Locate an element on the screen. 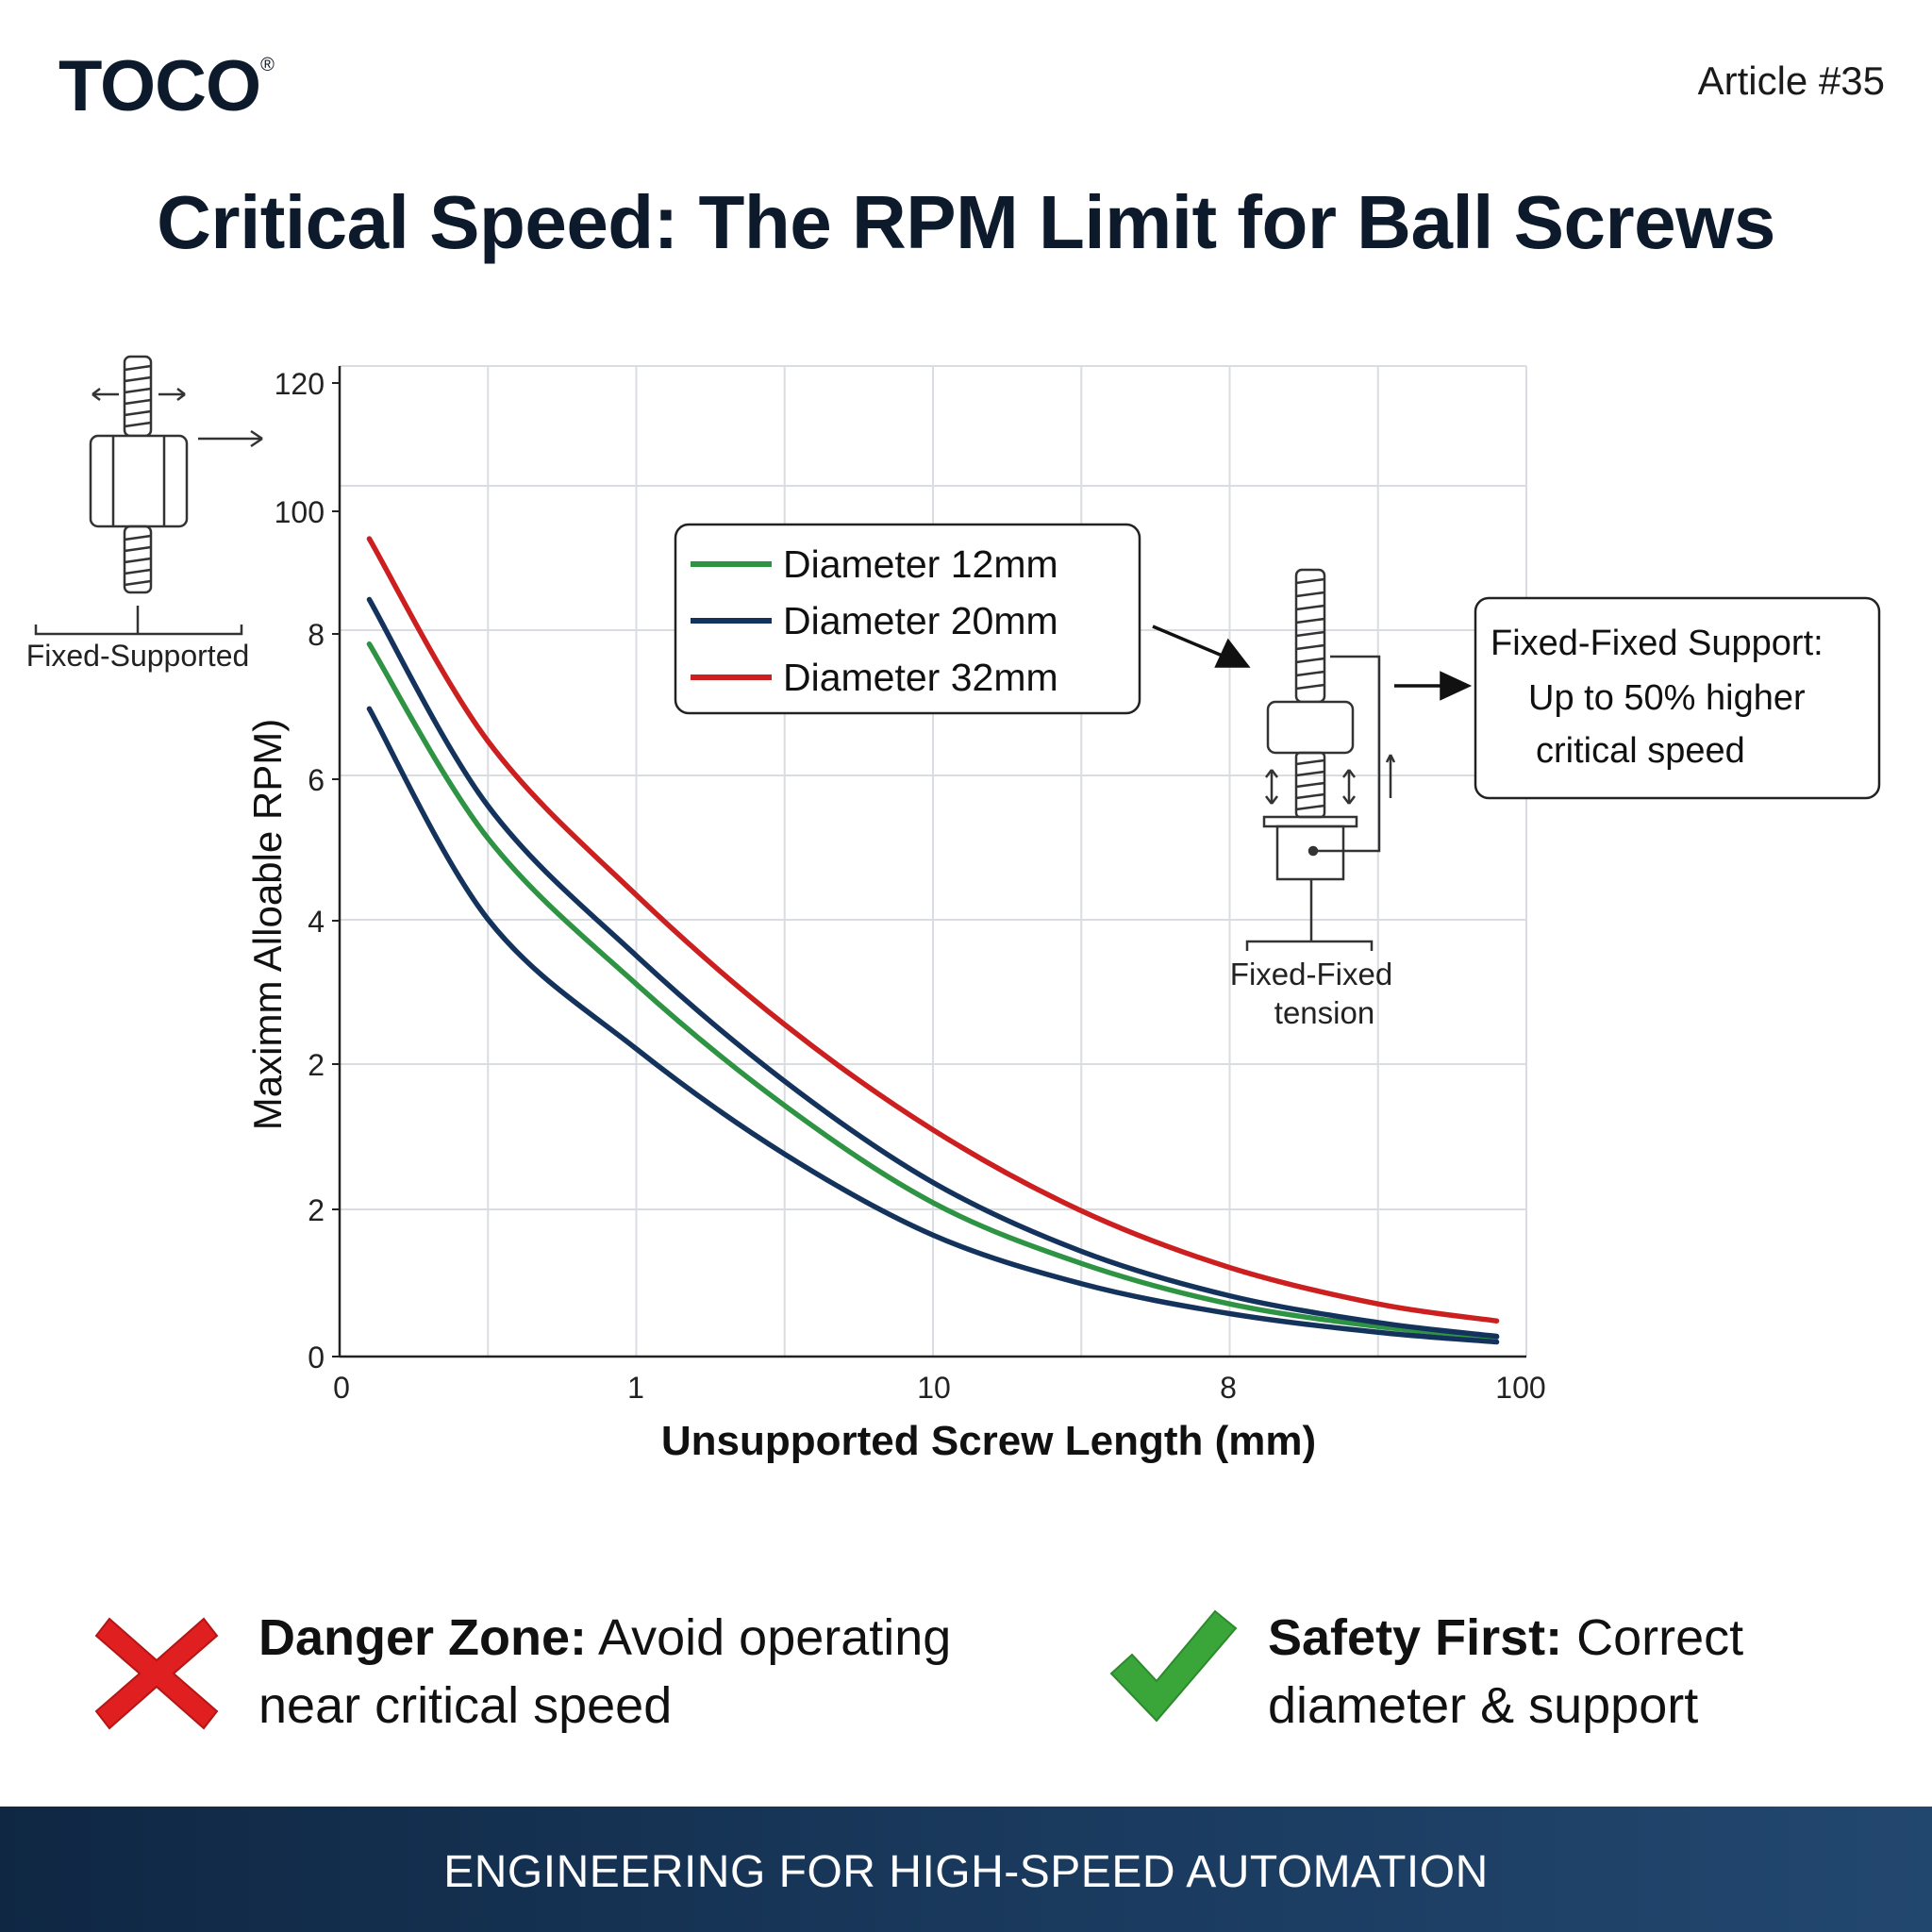  toco-logo: TOCO® is located at coordinates (167, 86).